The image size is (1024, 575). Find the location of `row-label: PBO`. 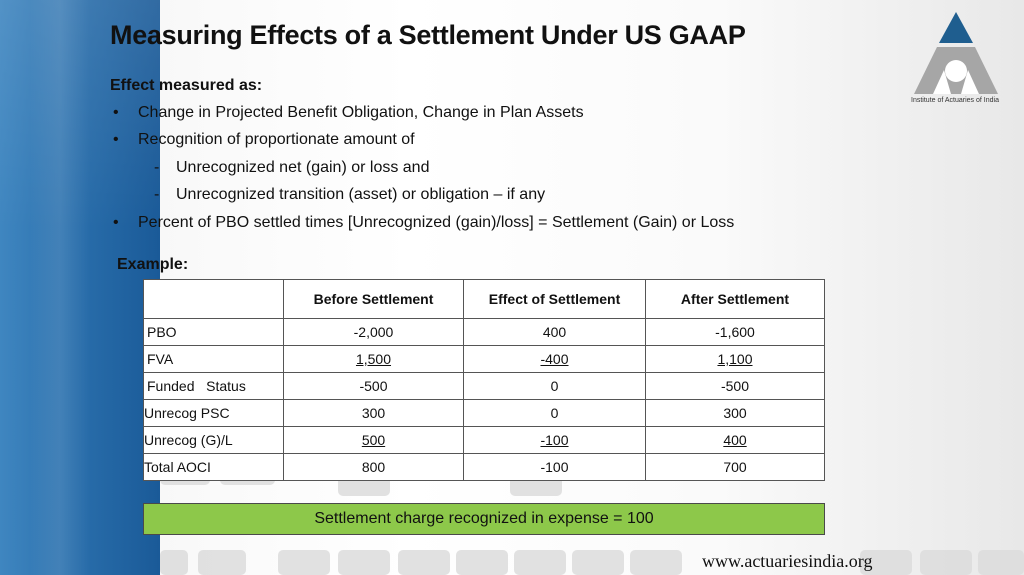

row-label: PBO is located at coordinates (213, 332).